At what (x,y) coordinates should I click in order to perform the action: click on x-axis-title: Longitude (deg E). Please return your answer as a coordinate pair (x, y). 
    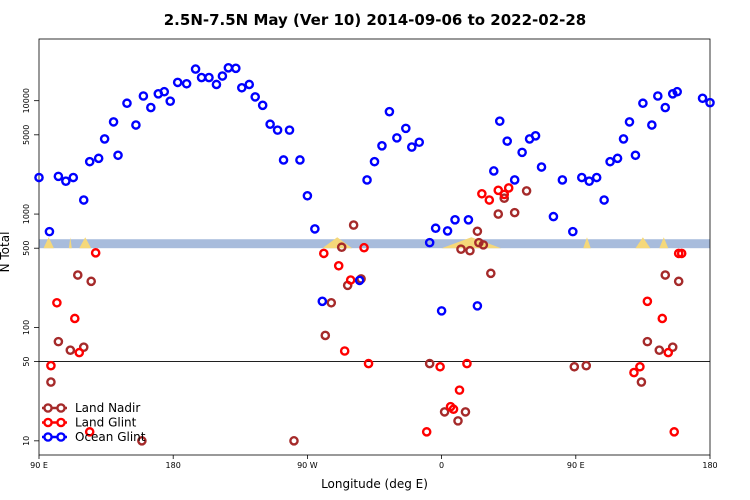
    Looking at the image, I should click on (374, 484).